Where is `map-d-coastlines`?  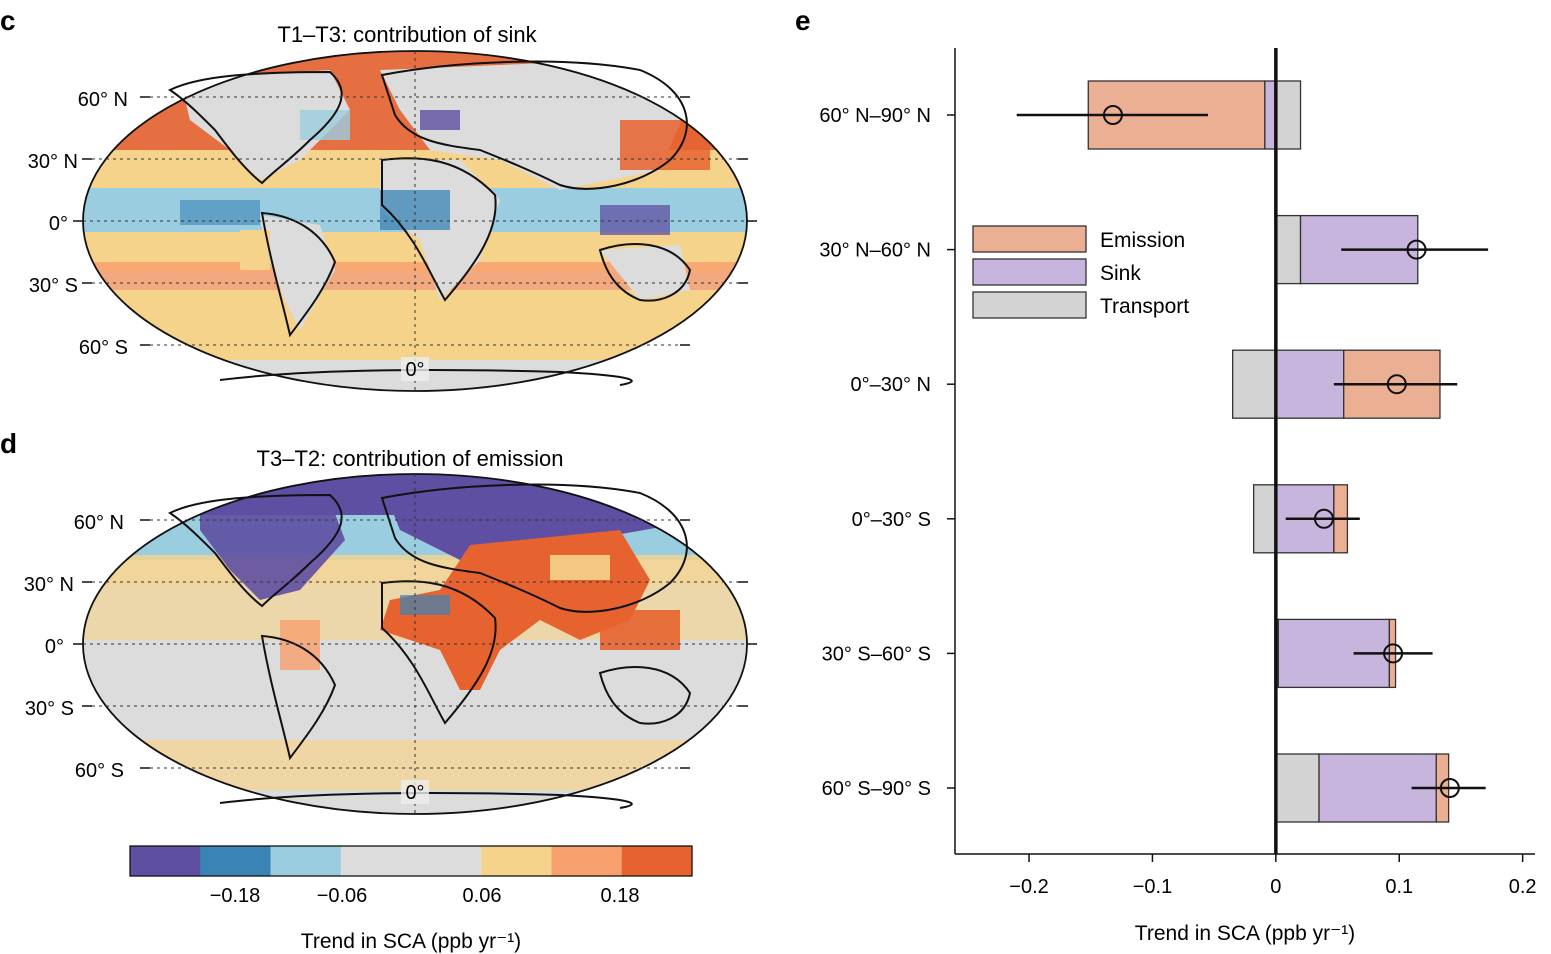
map-d-coastlines is located at coordinates (430, 646).